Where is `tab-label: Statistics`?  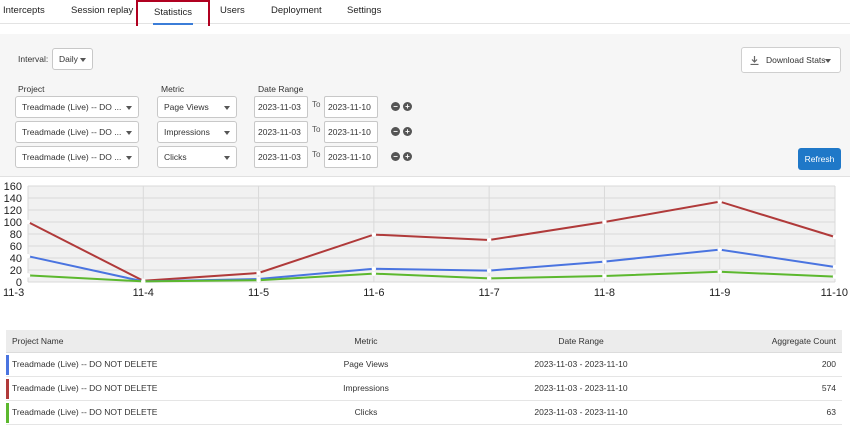 tab-label: Statistics is located at coordinates (172, 14).